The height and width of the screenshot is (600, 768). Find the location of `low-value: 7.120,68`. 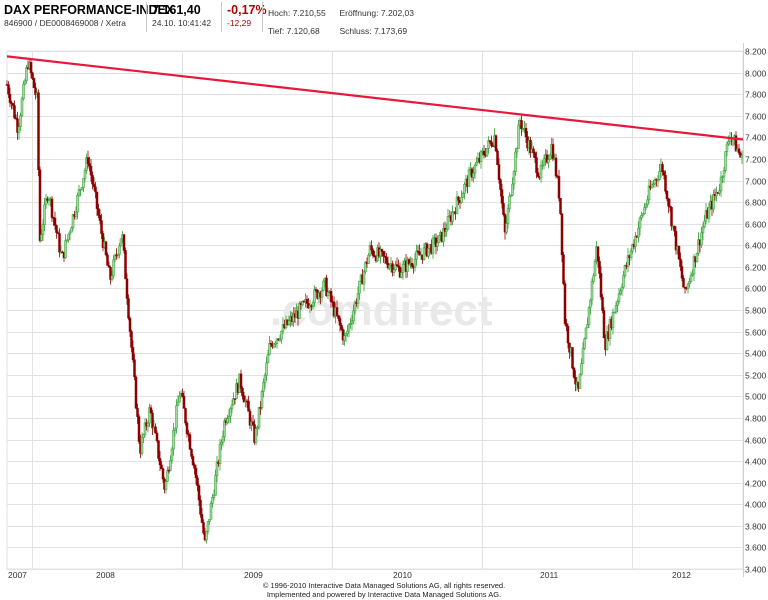

low-value: 7.120,68 is located at coordinates (303, 31).